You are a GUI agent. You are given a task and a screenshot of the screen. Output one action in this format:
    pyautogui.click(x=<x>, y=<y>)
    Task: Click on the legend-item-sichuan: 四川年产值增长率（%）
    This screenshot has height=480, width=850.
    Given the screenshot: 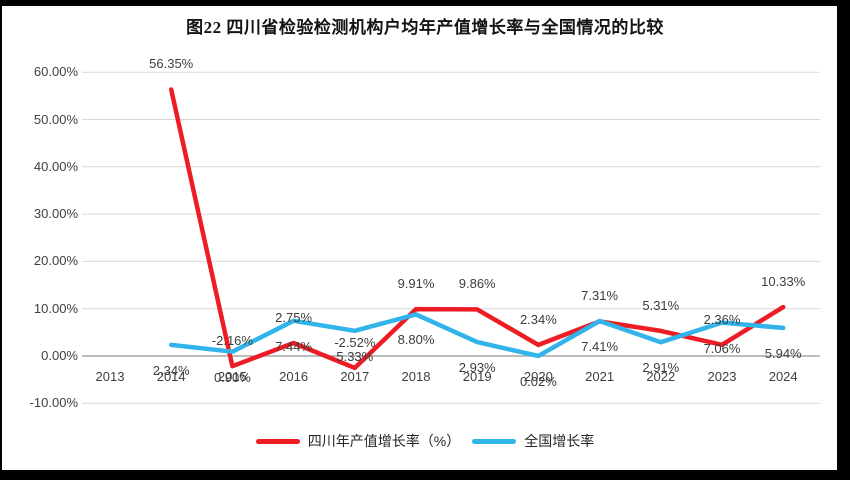 What is the action you would take?
    pyautogui.click(x=358, y=441)
    